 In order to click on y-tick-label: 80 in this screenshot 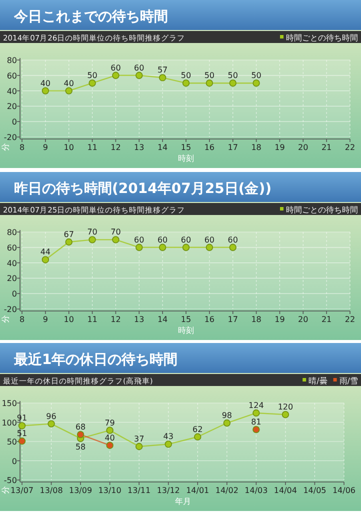, I will do `click(11, 232)`.